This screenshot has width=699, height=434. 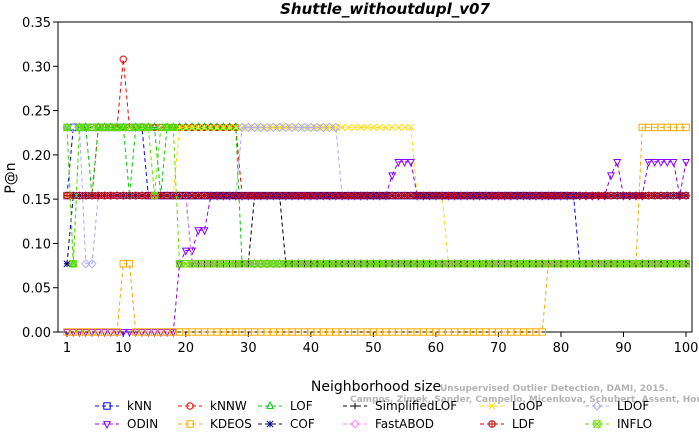 I want to click on y-tick-label: 0.30, so click(x=36, y=67).